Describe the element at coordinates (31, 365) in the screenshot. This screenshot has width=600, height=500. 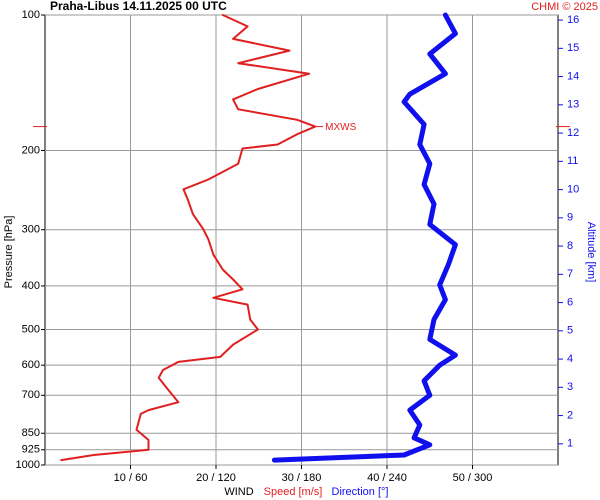
I see `y-tick-label: 600` at that location.